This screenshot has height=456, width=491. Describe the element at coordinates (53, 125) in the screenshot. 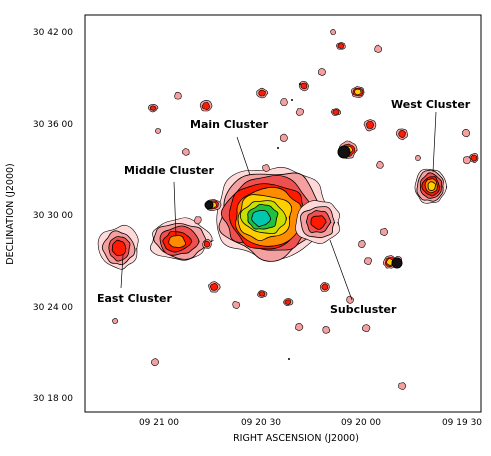

I see `y-tick-label: 30 36 00` at that location.